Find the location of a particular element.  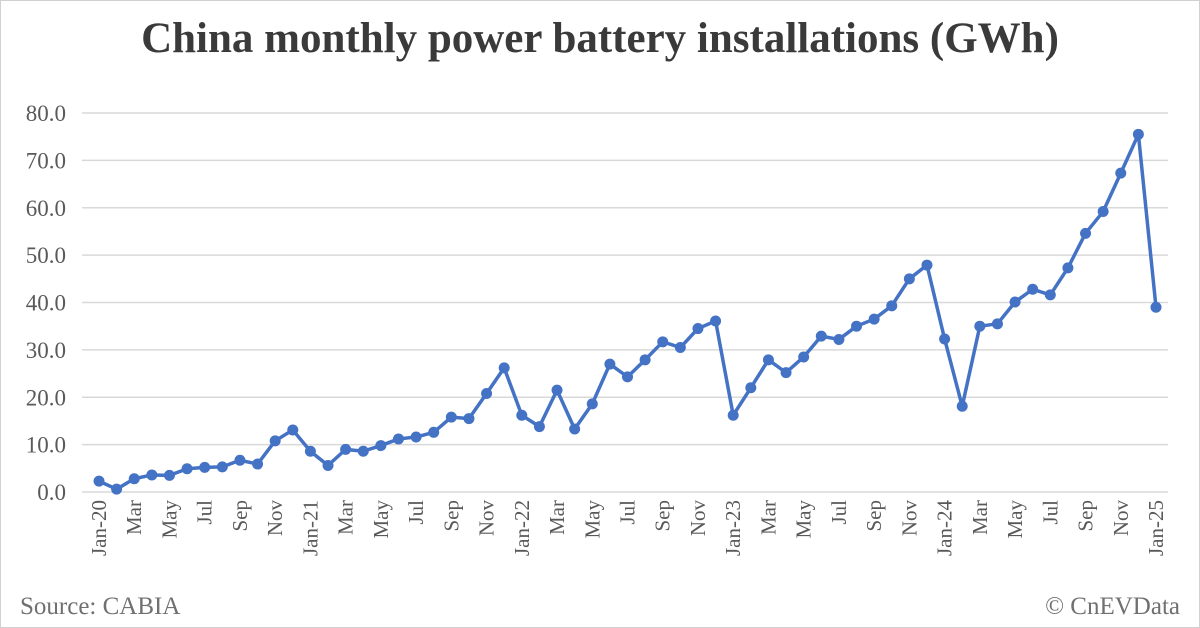

y-tick-label: 30.0 is located at coordinates (46, 350).